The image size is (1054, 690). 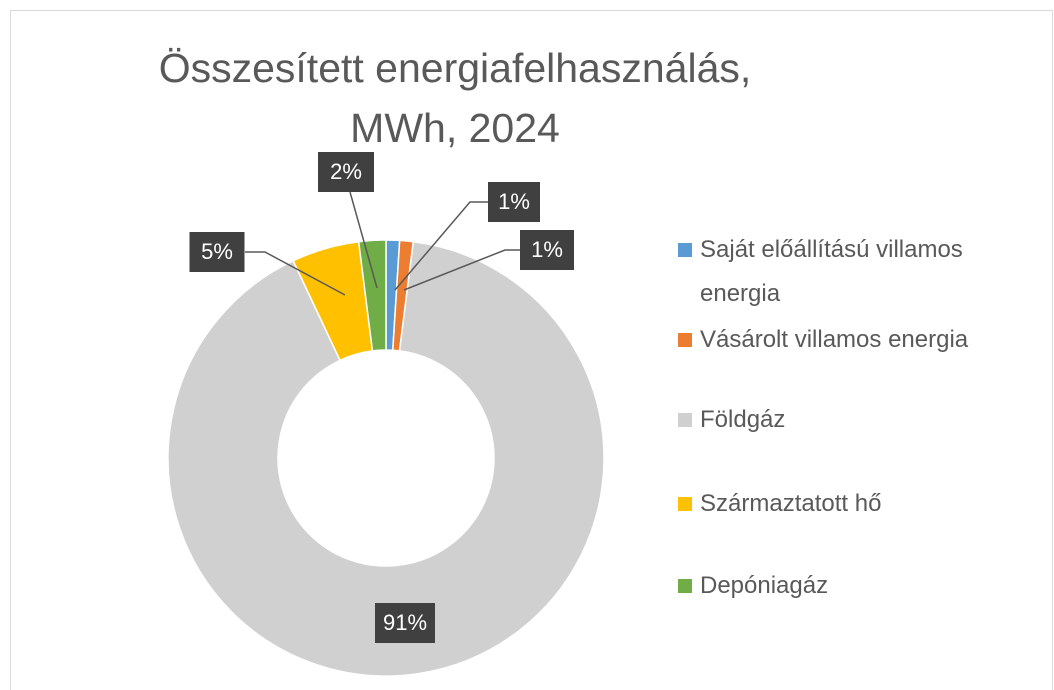 I want to click on legend-label: Földgáz, so click(x=743, y=419).